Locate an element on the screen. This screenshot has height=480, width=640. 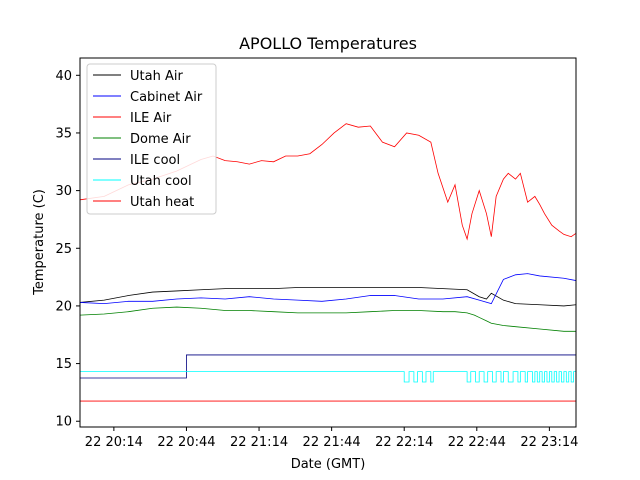
x-tick-label: 22 23:14 is located at coordinates (549, 442).